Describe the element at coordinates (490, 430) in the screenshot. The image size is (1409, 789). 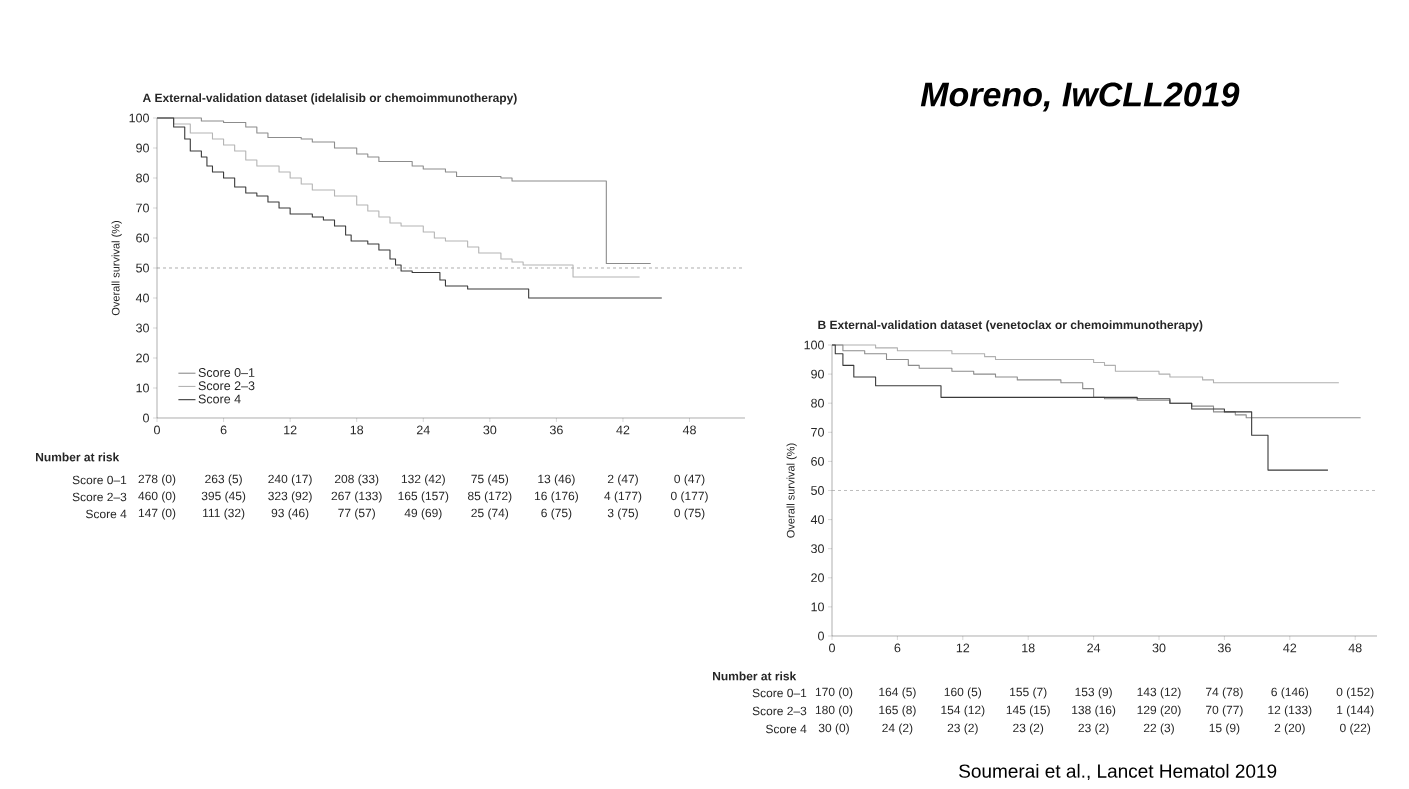
I see `x-tick-label: 30` at that location.